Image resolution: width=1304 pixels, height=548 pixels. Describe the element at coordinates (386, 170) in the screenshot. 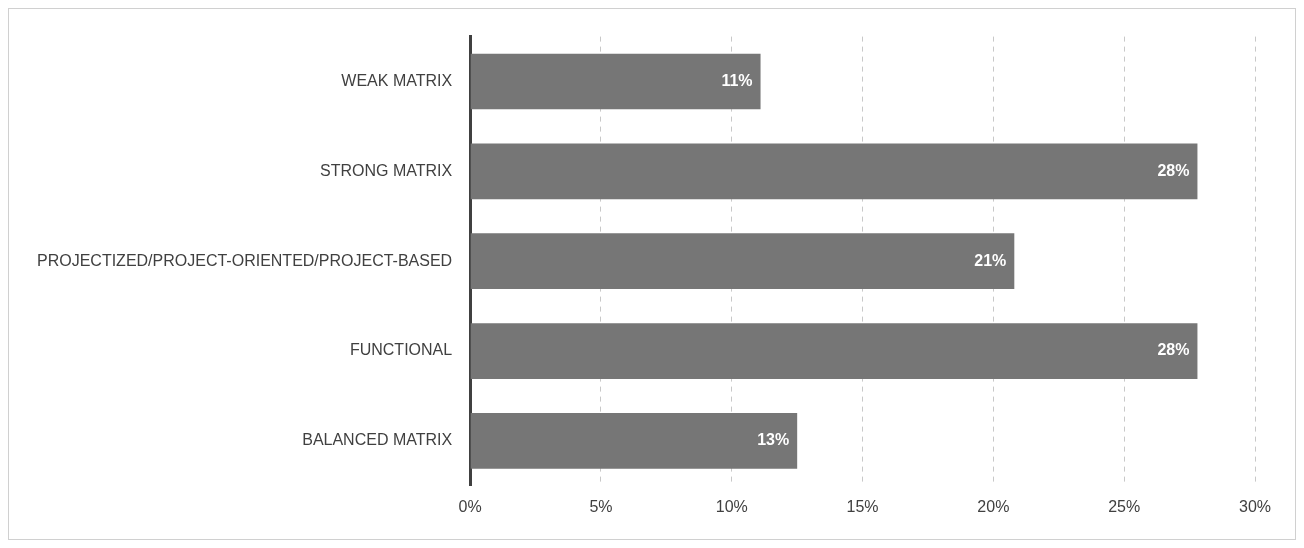

I see `y-tick-label: STRONG MATRIX` at that location.